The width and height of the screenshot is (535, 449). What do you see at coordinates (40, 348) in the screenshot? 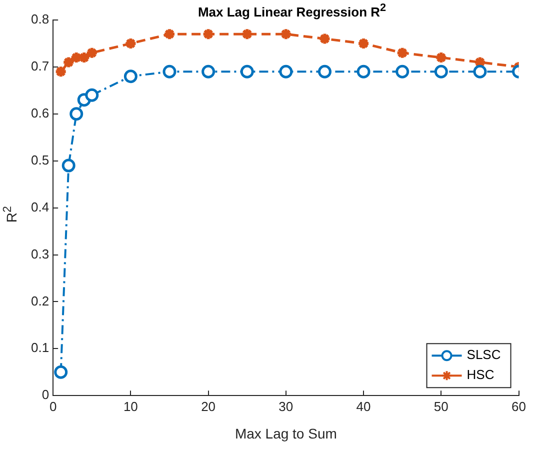
I see `y-tick-label: 0.1` at bounding box center [40, 348].